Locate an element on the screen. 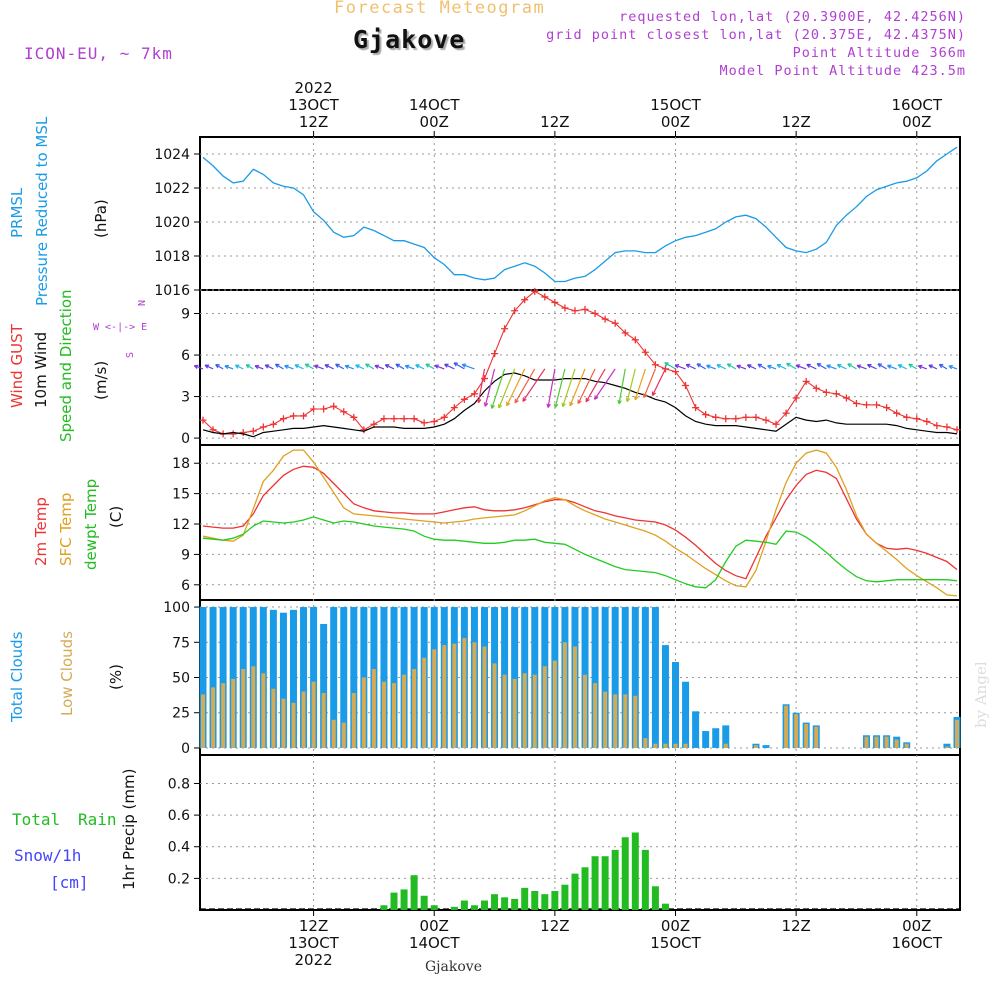 The image size is (1000, 1000). pressure-panel: 1016 1018 1020 1022 1024 is located at coordinates (557, 222).